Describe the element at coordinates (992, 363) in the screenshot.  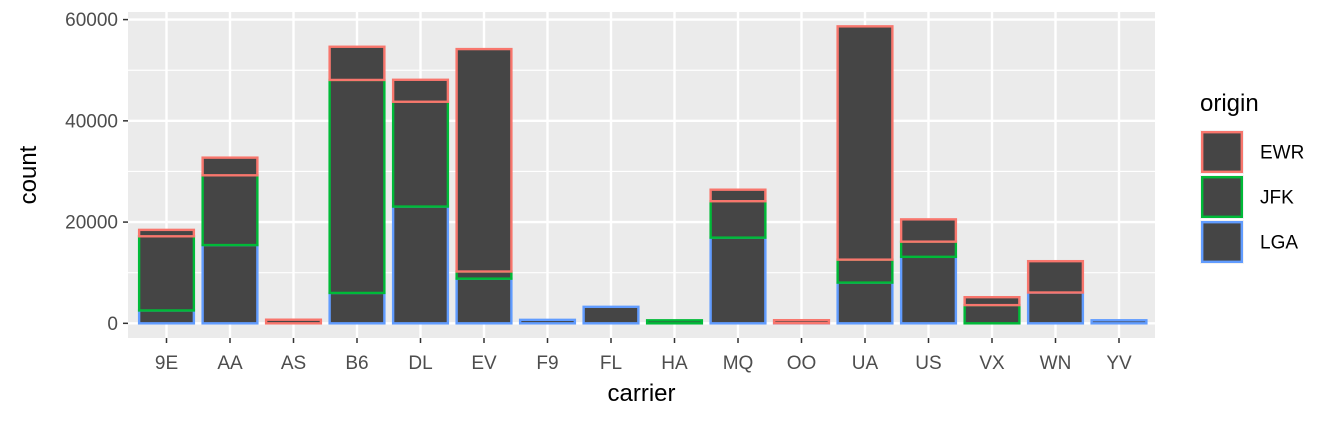
I see `x-tick-label: VX` at that location.